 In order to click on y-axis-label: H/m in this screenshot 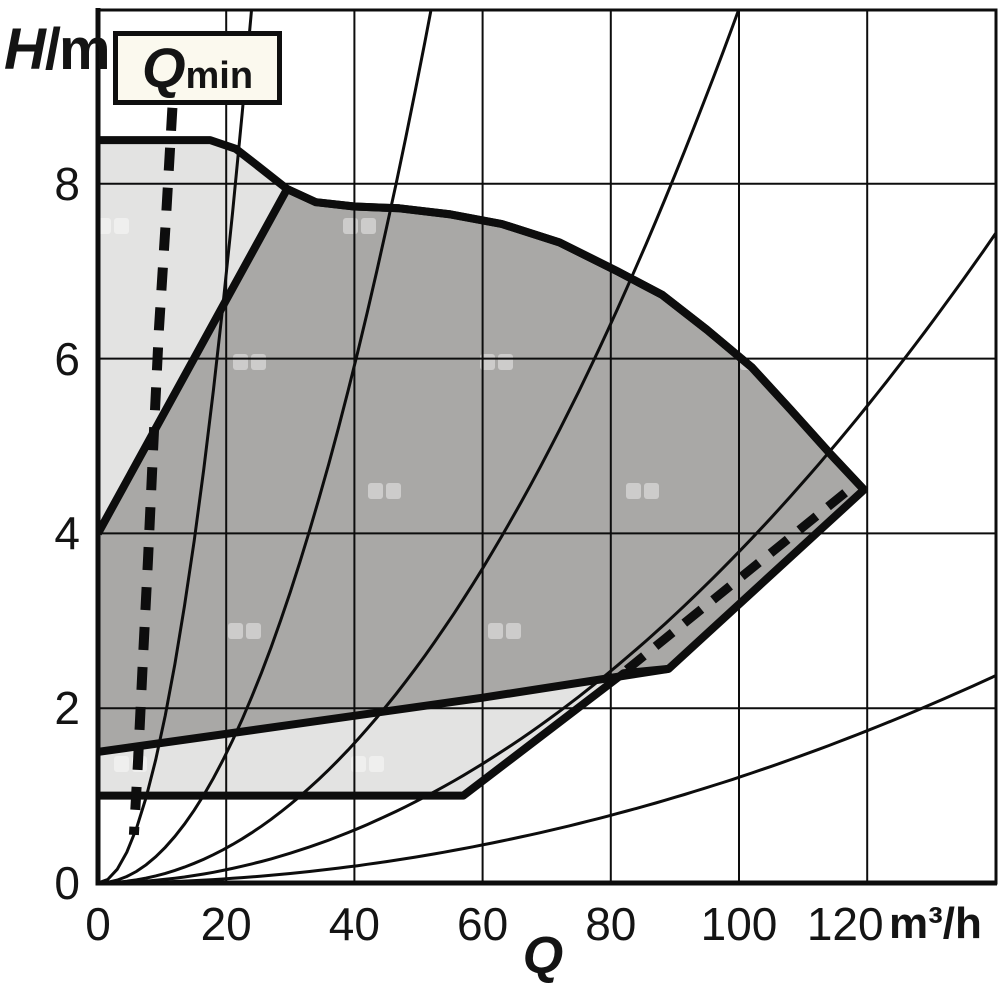, I will do `click(57, 49)`.